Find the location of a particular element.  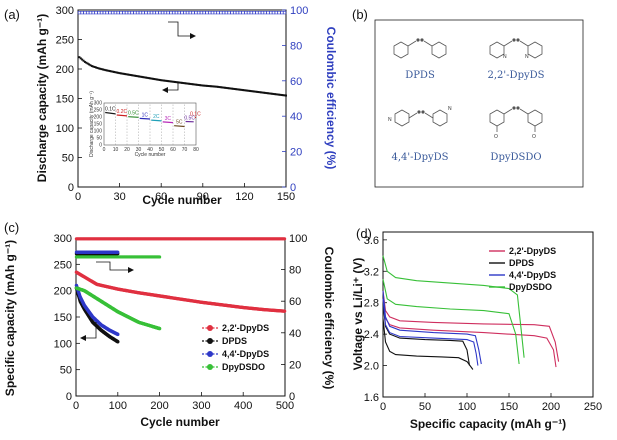

panel-a-inset-x-tick-label: 10 is located at coordinates (116, 150).